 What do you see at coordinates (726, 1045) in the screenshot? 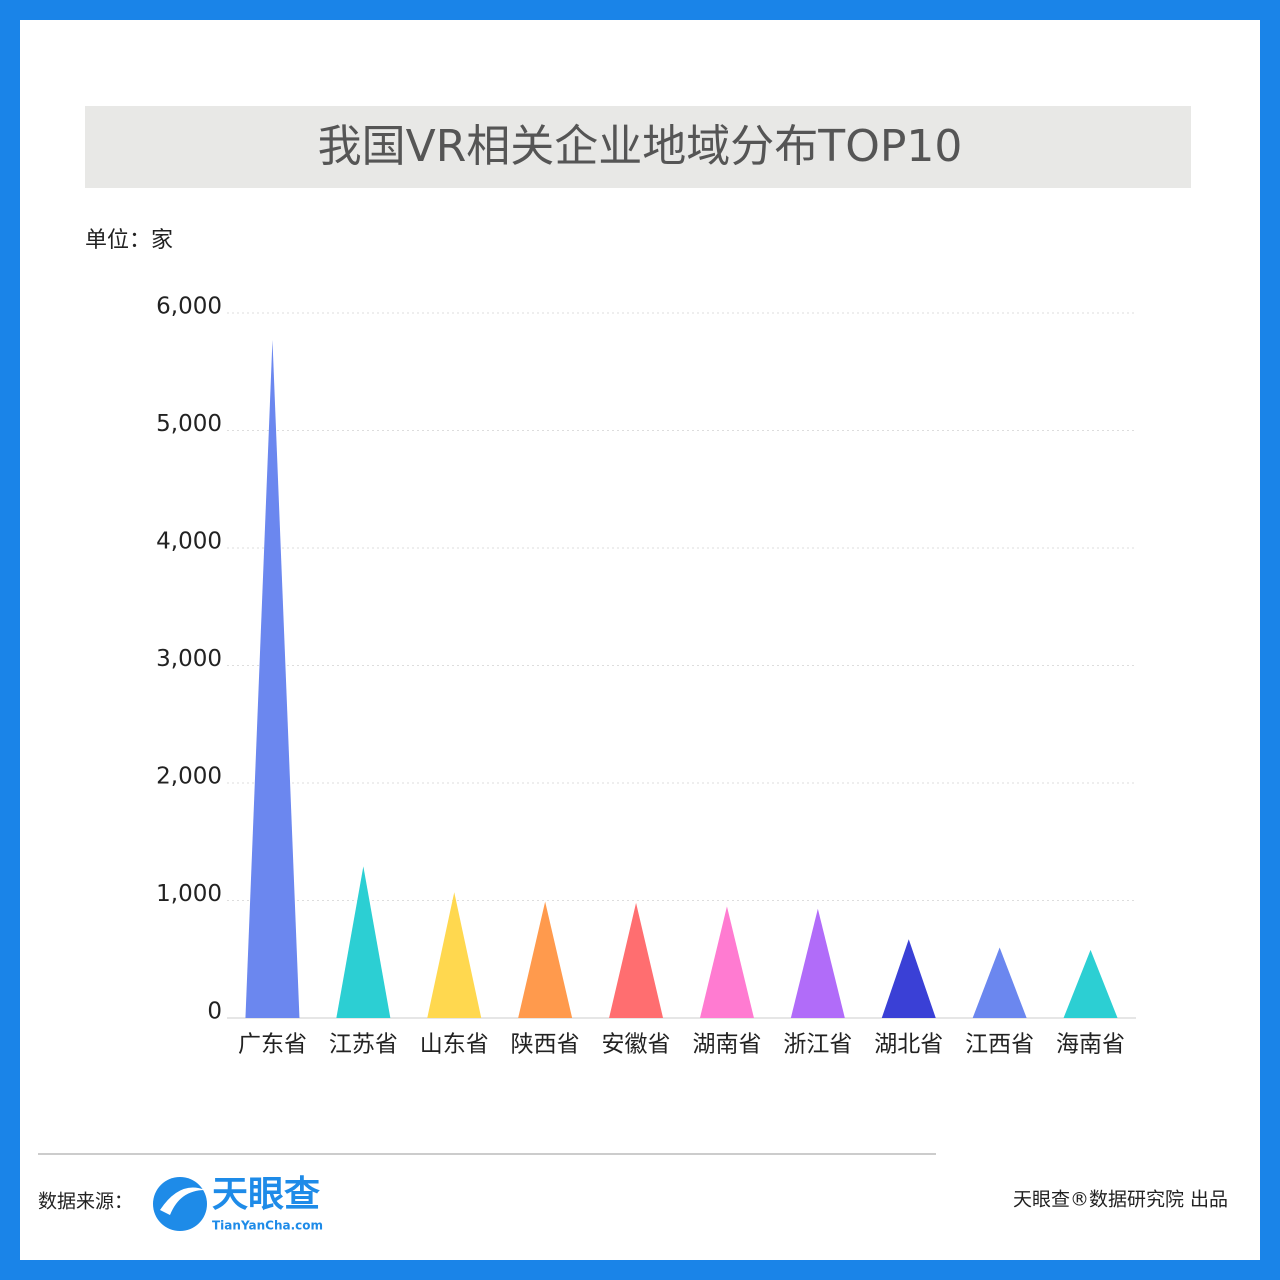
I see `x-tick-label: 湖南省` at bounding box center [726, 1045].